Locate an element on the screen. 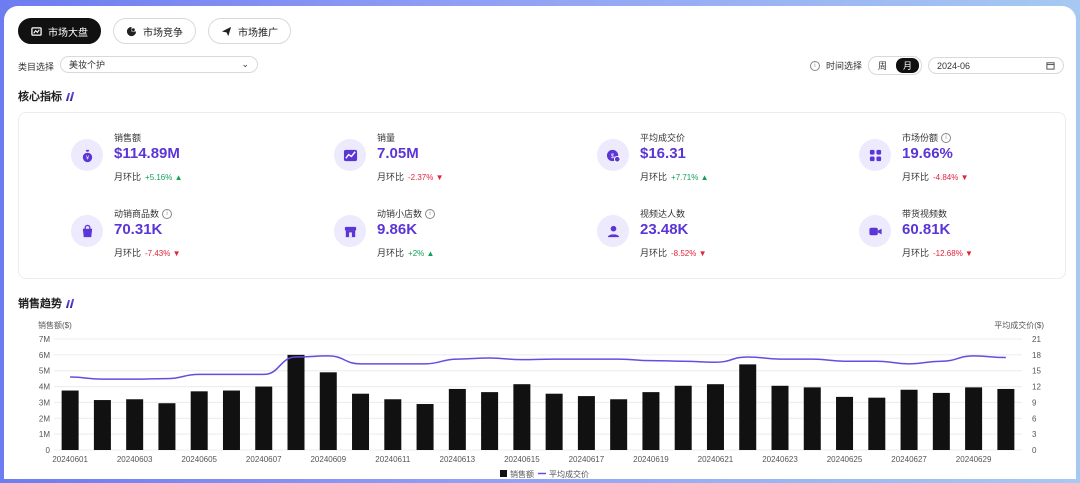 This screenshot has width=1080, height=483. x-tick-label: 20240619 is located at coordinates (651, 459).